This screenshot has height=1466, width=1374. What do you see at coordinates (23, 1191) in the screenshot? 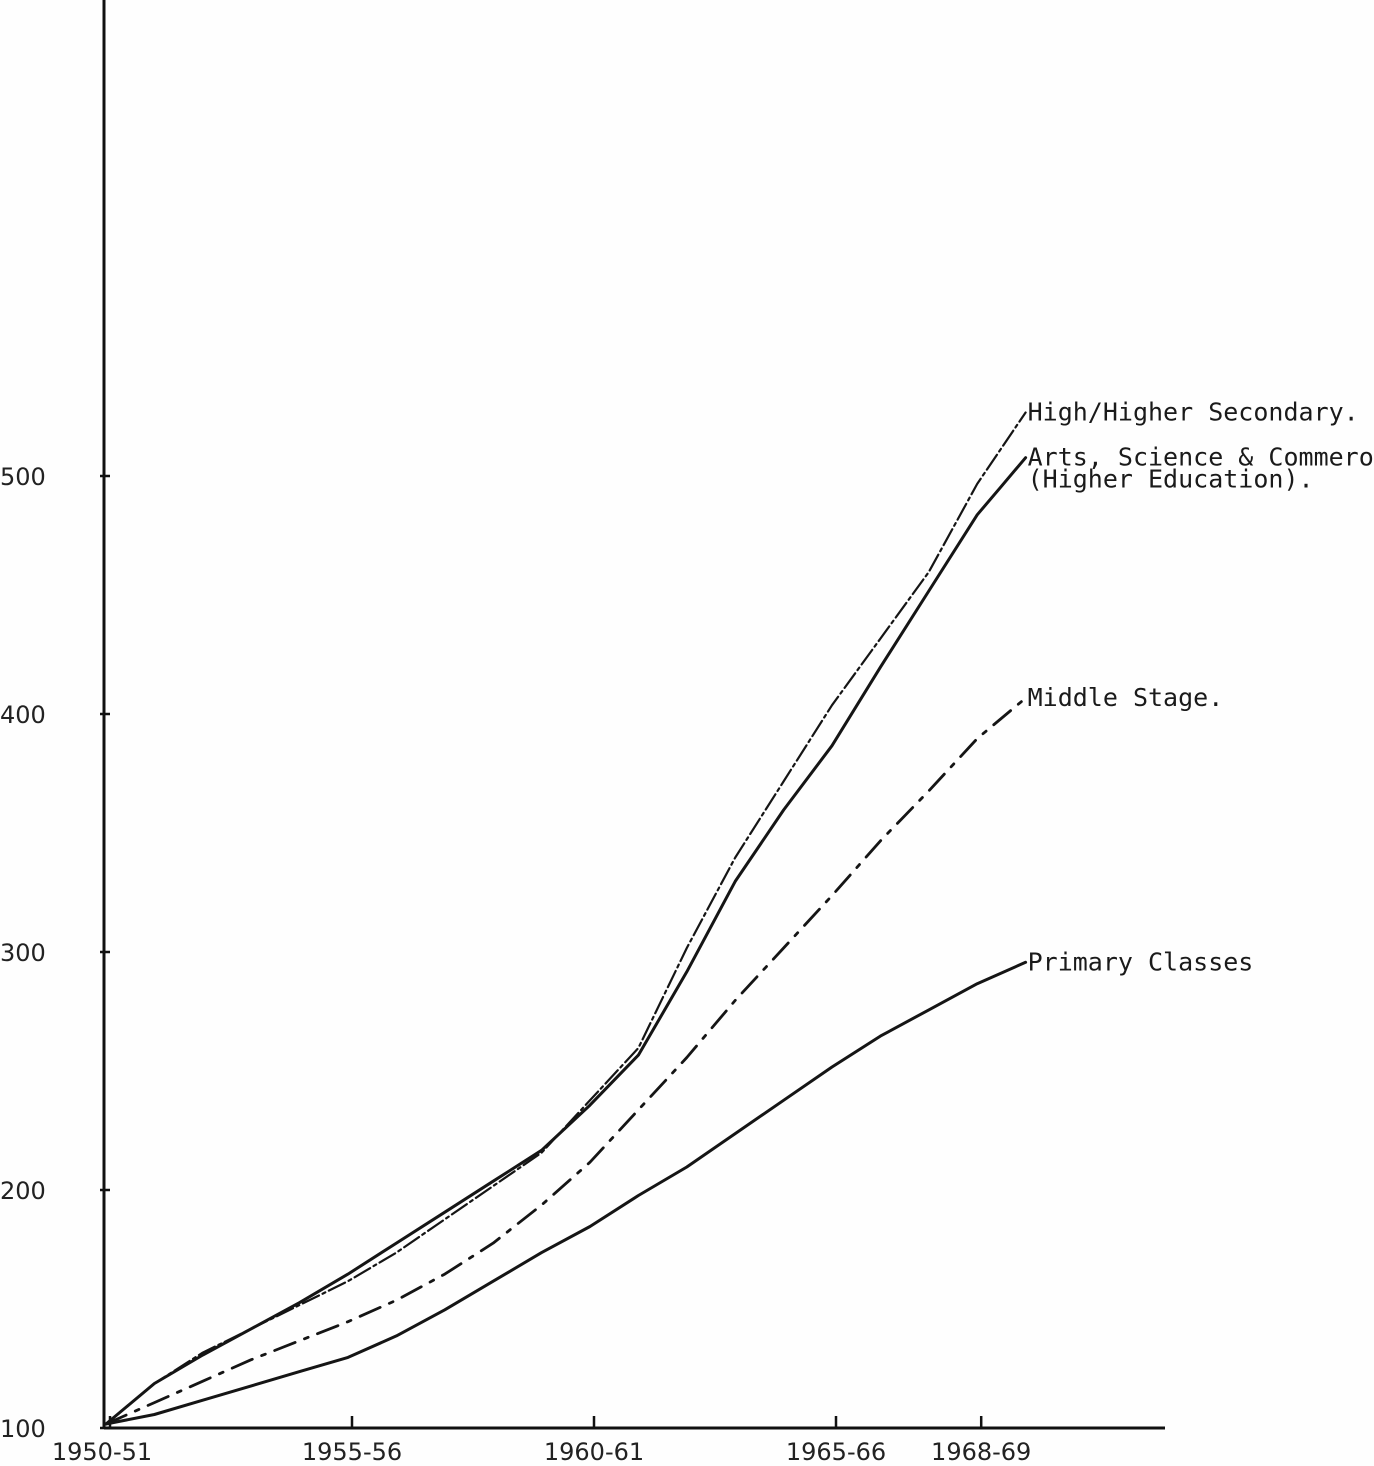
I see `y-tick-label: 200` at bounding box center [23, 1191].